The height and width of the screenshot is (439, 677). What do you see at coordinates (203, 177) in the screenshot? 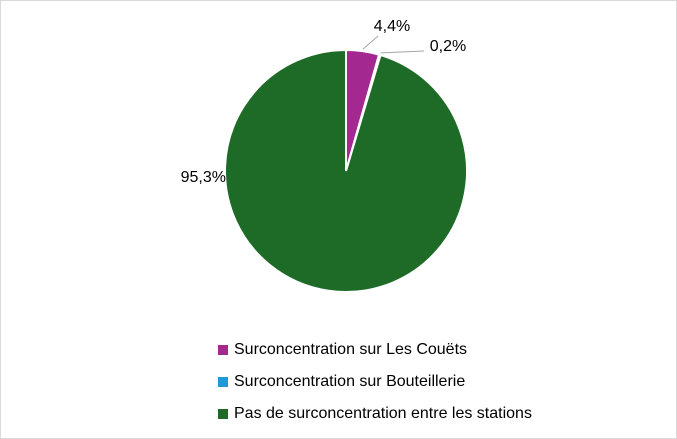
I see `data-label: 95,3%` at bounding box center [203, 177].